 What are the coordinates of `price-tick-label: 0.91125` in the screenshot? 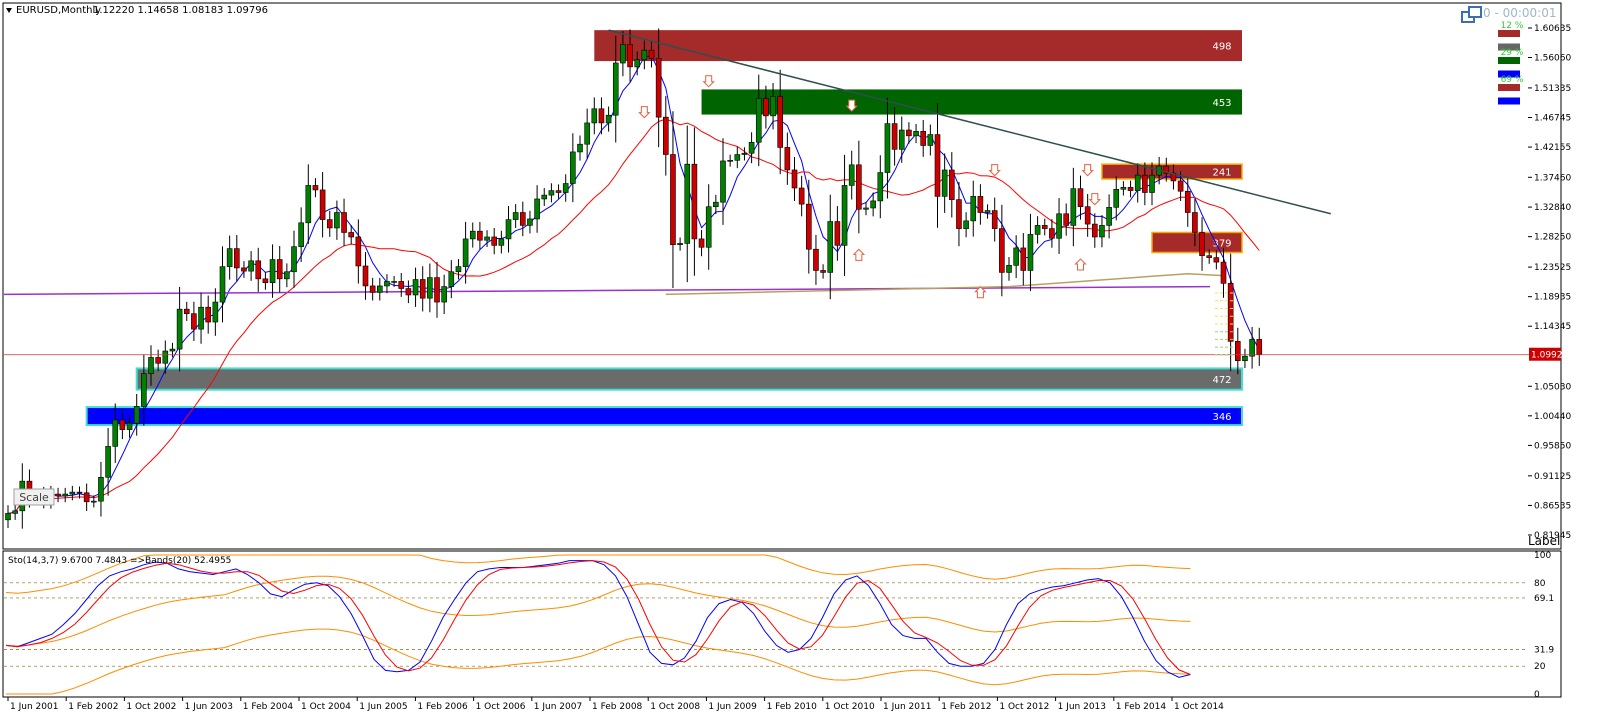 It's located at (1552, 477).